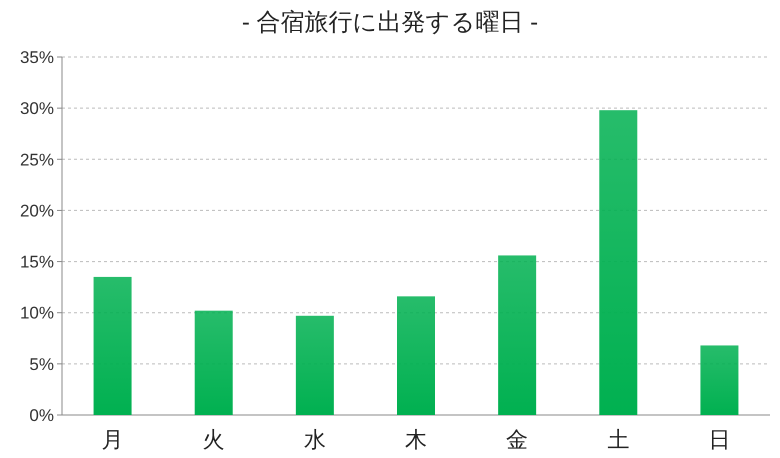  Describe the element at coordinates (618, 439) in the screenshot. I see `x-tick-label: 土` at that location.